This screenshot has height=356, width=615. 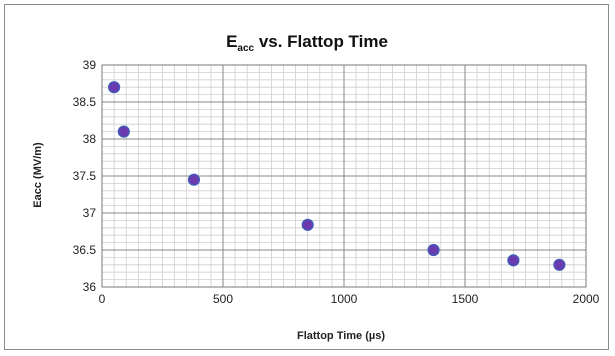 I want to click on y-tick-label: 37.5, so click(x=85, y=176).